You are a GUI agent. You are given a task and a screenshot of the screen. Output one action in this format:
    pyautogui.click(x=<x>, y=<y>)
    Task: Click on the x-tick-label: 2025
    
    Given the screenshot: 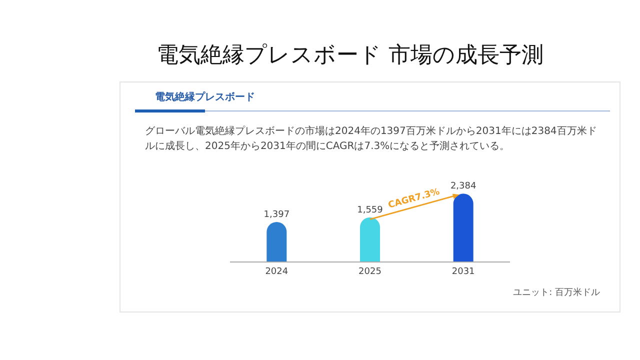 What is the action you would take?
    pyautogui.click(x=370, y=272)
    